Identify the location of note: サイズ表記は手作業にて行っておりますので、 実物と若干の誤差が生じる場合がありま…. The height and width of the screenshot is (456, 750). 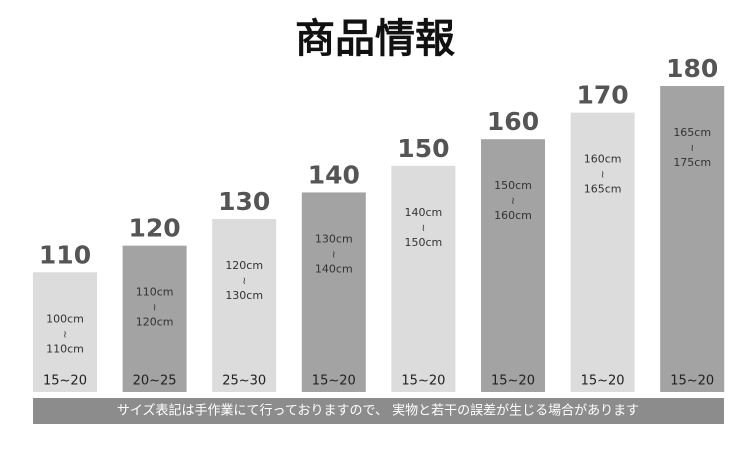
(378, 411).